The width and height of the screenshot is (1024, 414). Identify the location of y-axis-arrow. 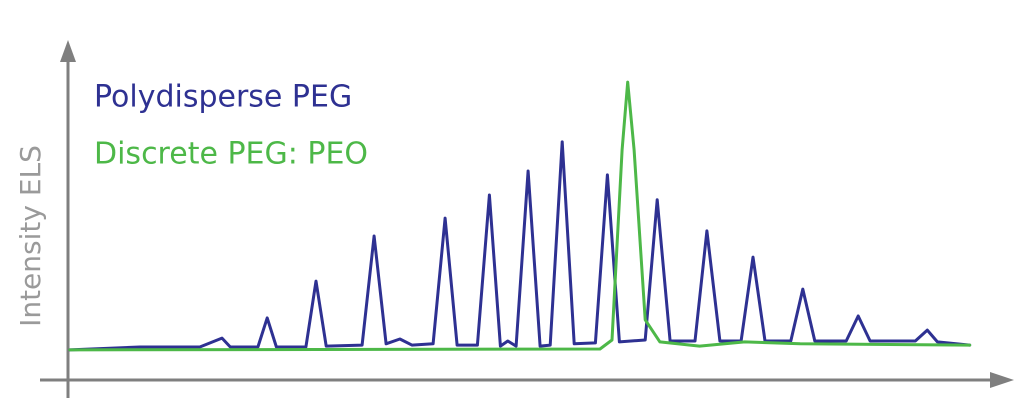
(68, 51).